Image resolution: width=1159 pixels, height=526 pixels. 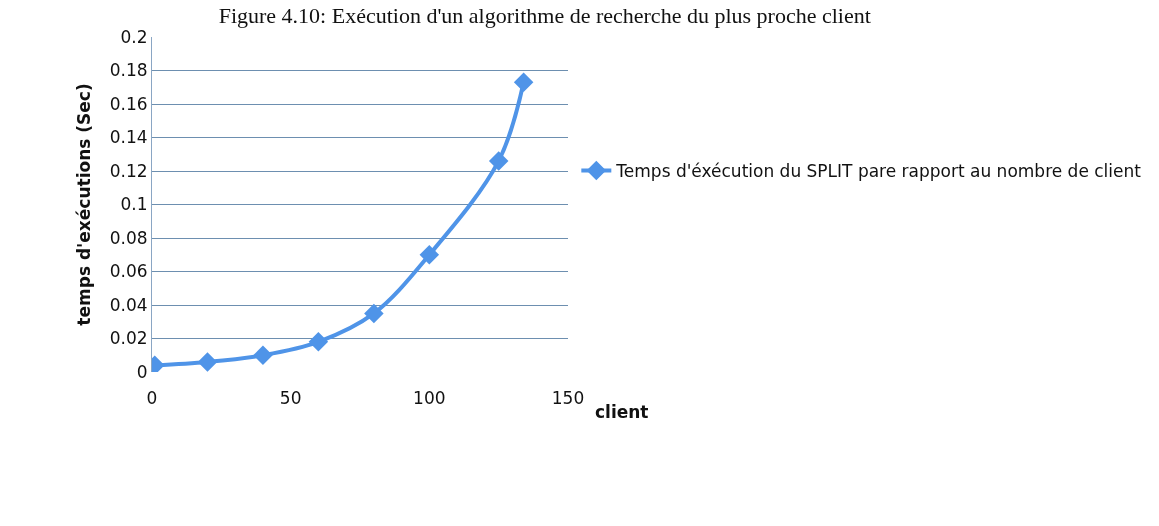 I want to click on y-tick-label: 0.04, so click(x=128, y=304).